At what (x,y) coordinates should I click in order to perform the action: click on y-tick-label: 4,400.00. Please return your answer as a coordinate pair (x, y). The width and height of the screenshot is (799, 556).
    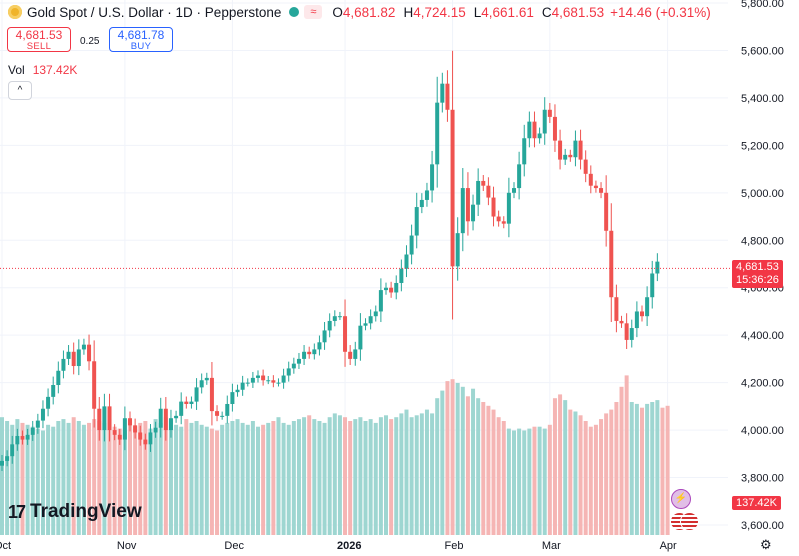
    Looking at the image, I should click on (762, 336).